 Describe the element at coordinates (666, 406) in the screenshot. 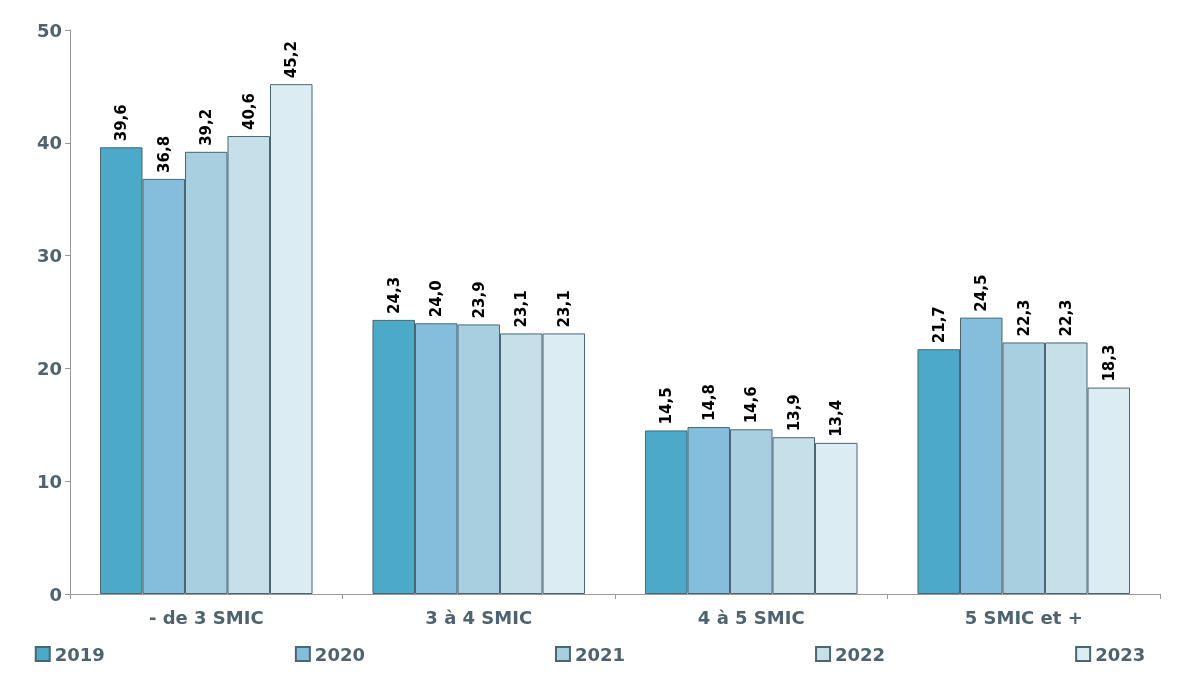

I see `data-label: 14,5` at that location.